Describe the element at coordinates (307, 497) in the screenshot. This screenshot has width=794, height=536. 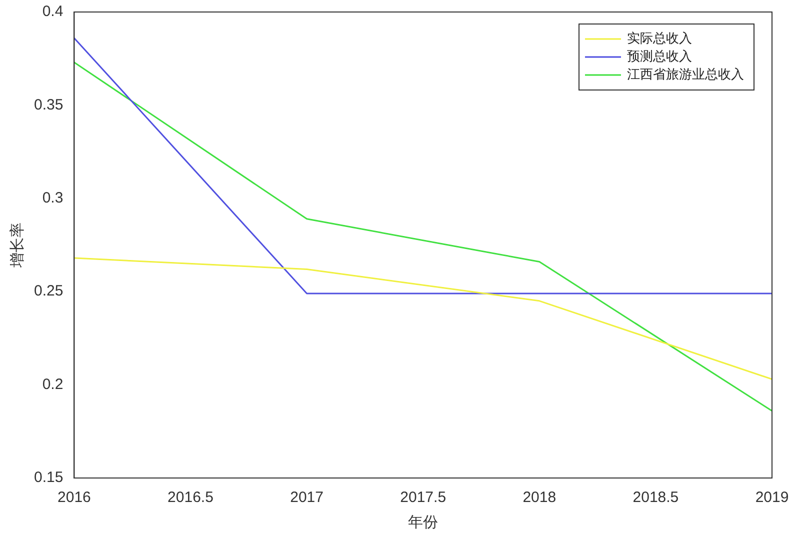
I see `x-tick-label: 2017` at that location.